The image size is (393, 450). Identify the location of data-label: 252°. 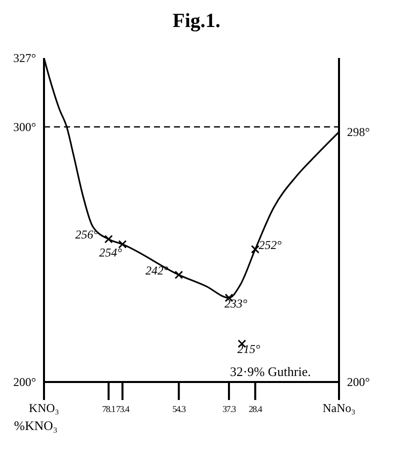
(270, 245).